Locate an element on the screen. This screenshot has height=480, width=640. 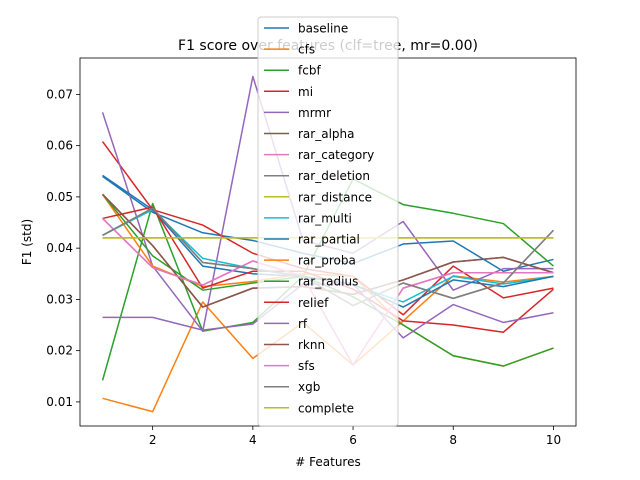
legend-label-baseline: baseline is located at coordinates (323, 29).